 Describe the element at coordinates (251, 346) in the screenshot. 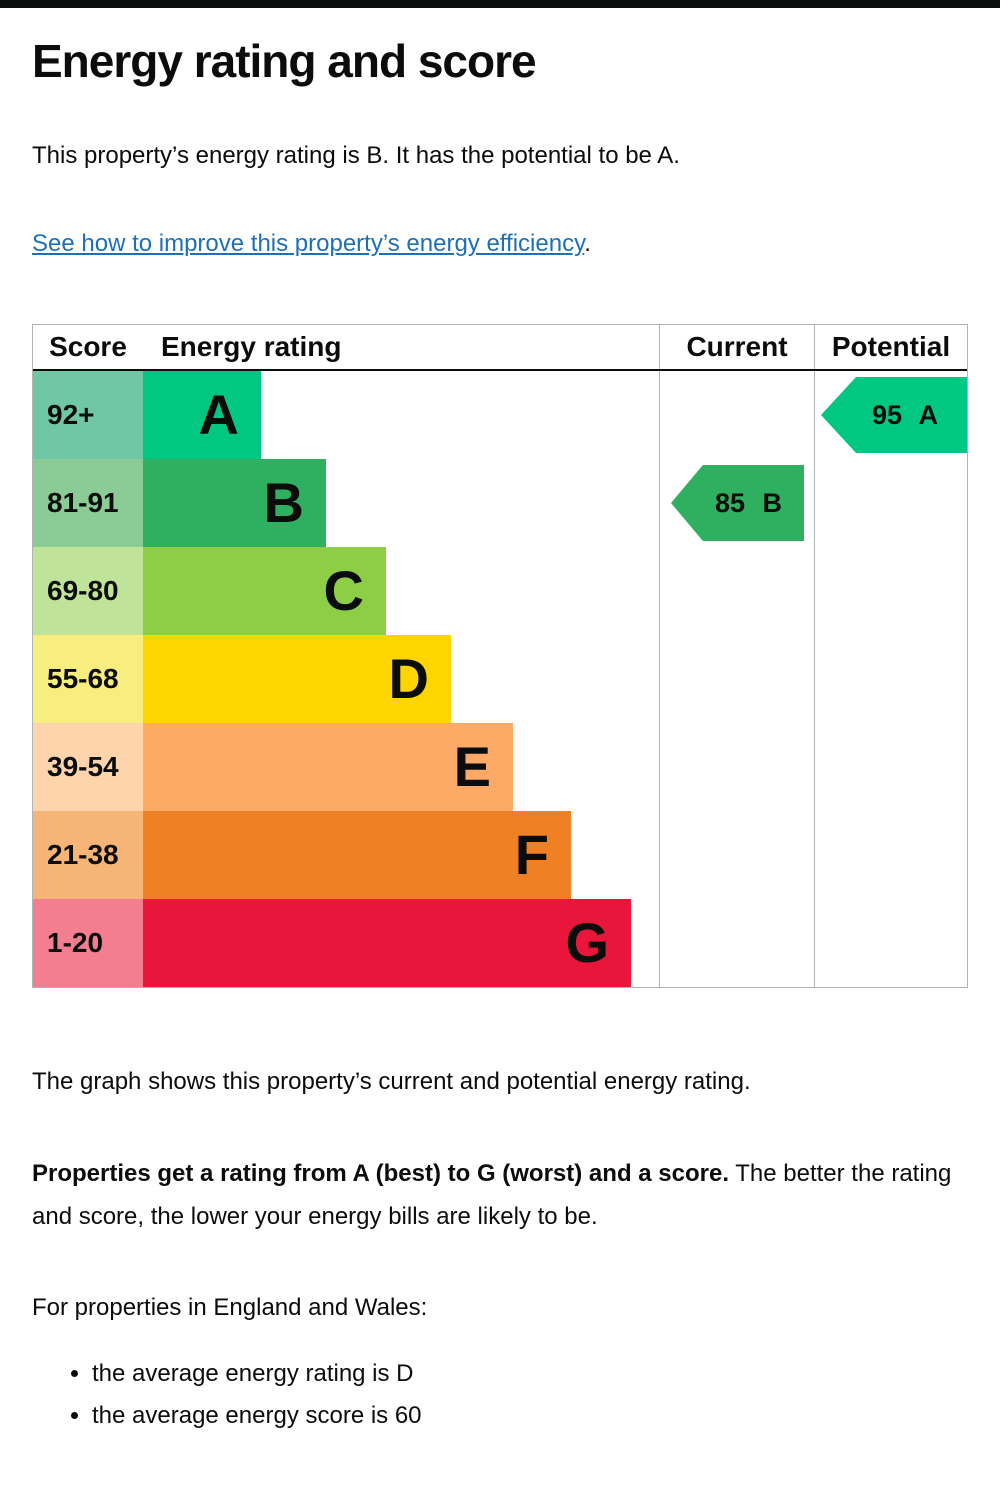

I see `col-header-rating: Energy rating` at that location.